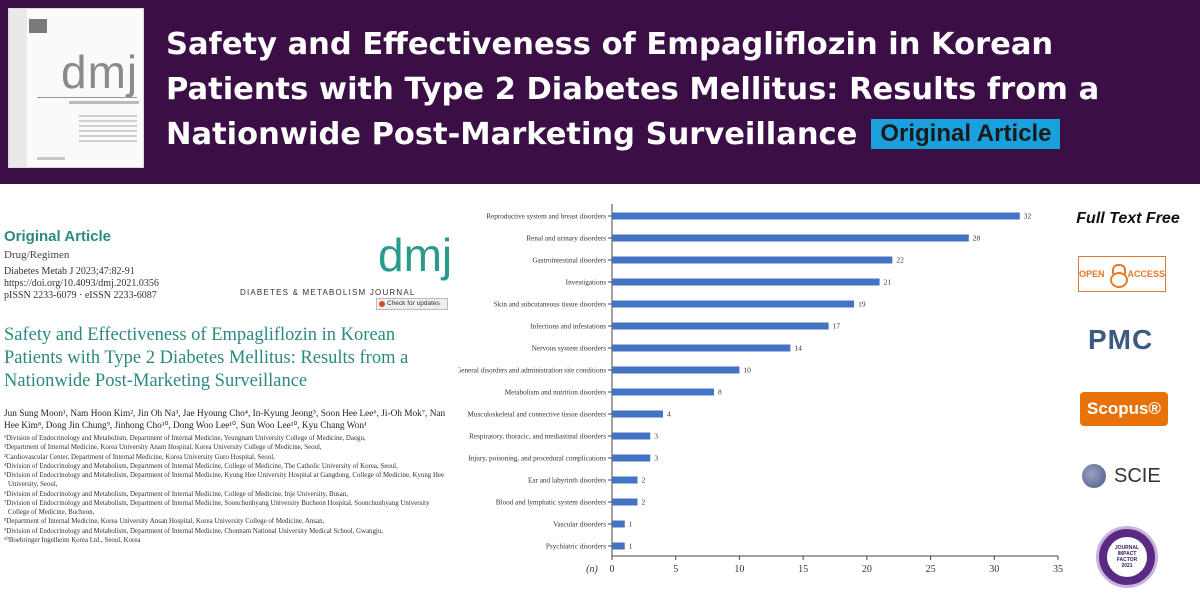 The width and height of the screenshot is (1200, 600). What do you see at coordinates (1058, 569) in the screenshot?
I see `x-tick-label: 35` at bounding box center [1058, 569].